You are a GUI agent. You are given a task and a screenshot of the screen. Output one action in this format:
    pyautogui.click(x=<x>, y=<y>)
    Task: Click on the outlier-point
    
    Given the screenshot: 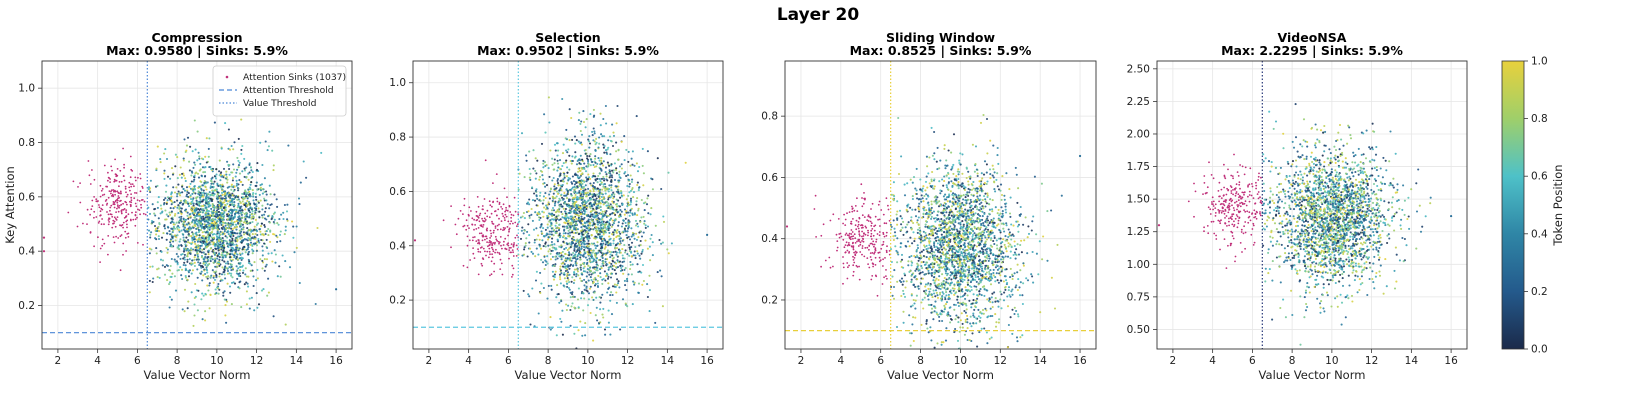 What is the action you would take?
    pyautogui.click(x=44, y=237)
    